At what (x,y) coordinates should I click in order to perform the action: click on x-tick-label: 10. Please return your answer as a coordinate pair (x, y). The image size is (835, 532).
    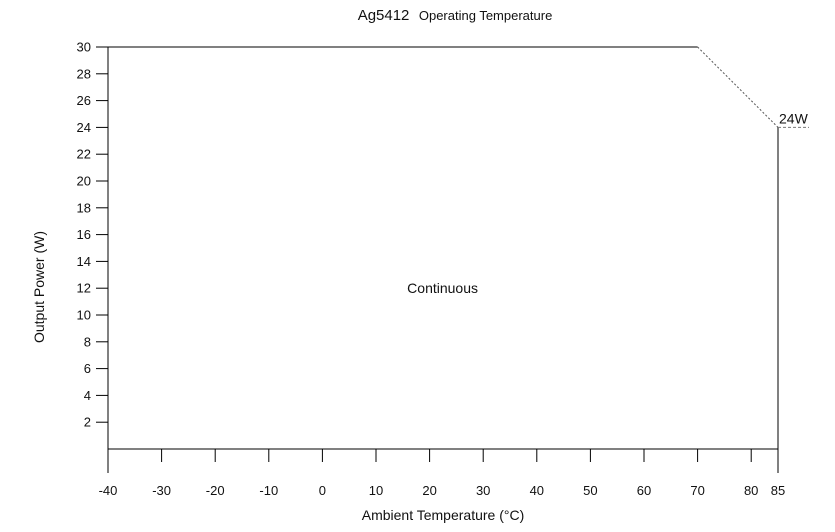
    Looking at the image, I should click on (376, 490).